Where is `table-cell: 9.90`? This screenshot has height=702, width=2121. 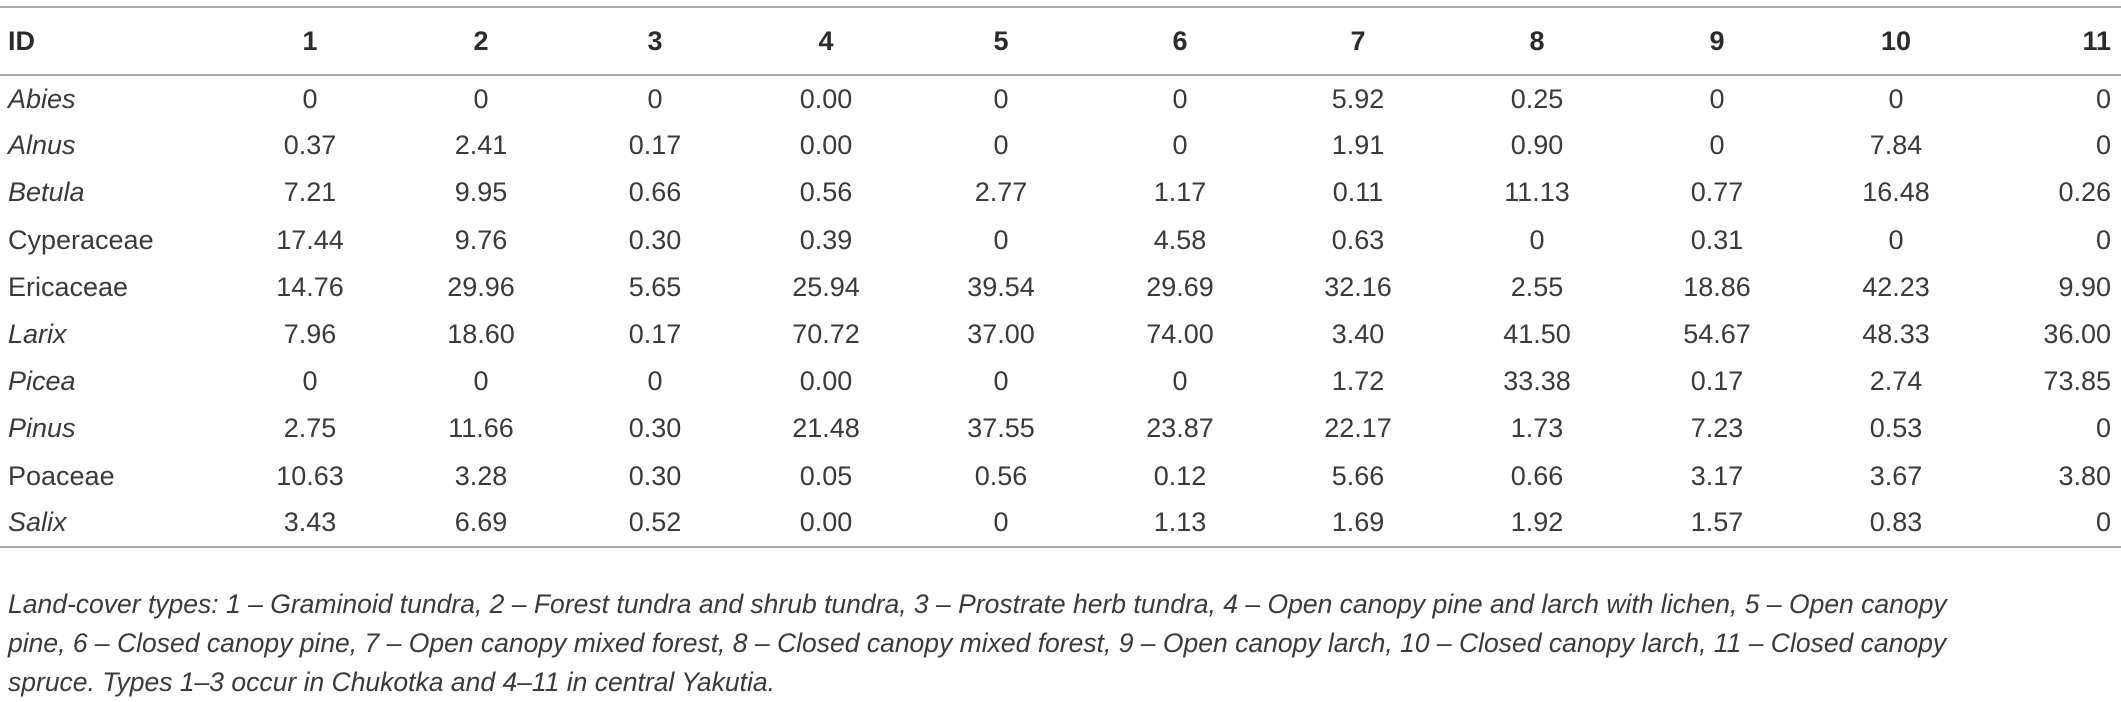
table-cell: 9.90 is located at coordinates (2084, 286).